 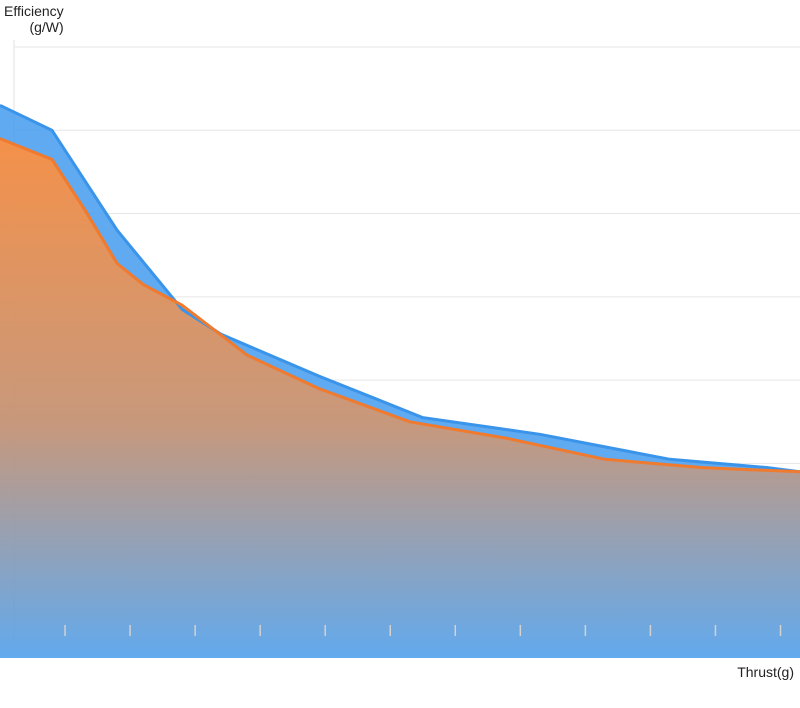 I want to click on y-axis-label-line1: Efficiency, so click(x=34, y=11).